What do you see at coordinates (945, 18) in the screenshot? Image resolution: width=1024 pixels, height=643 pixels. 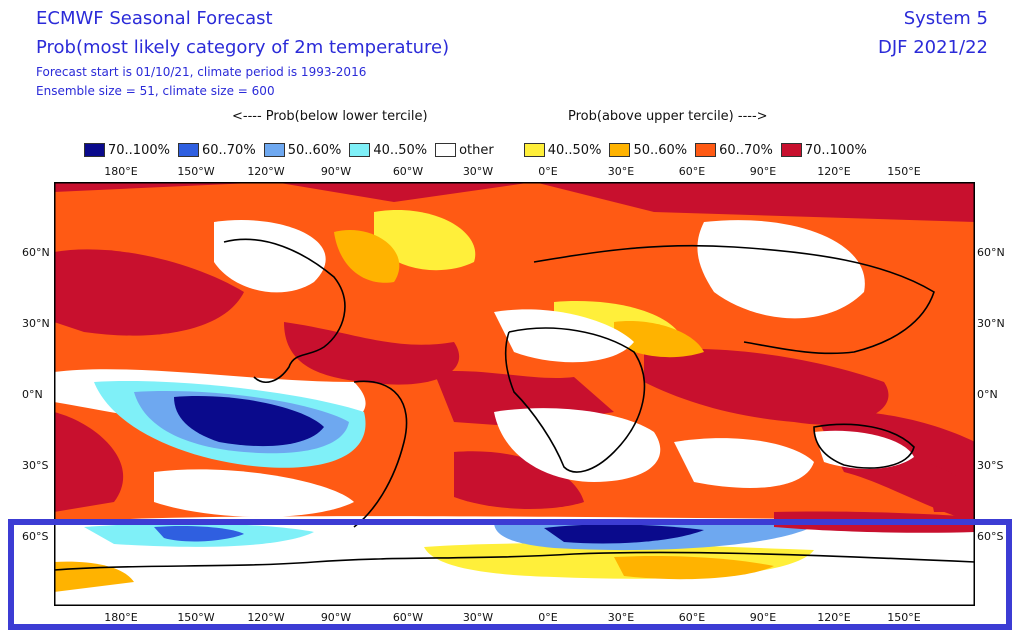 I see `system-label: System 5` at bounding box center [945, 18].